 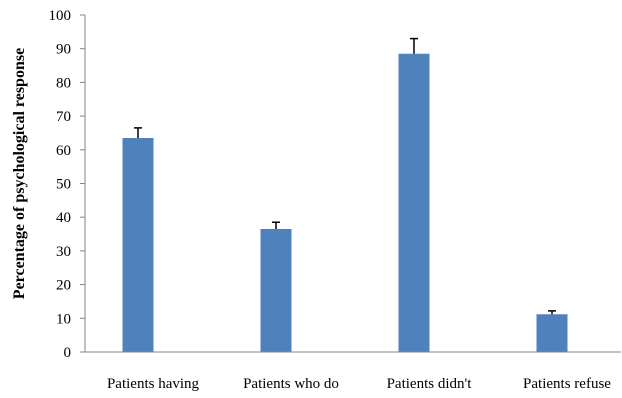 What do you see at coordinates (567, 384) in the screenshot?
I see `x-tick-label: Patients refuse` at bounding box center [567, 384].